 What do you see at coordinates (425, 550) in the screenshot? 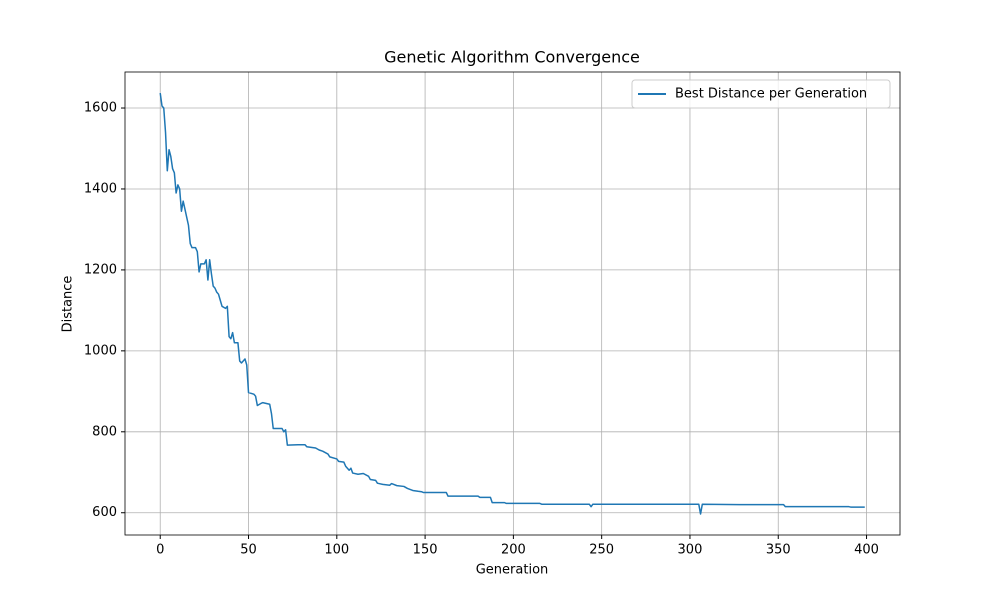
I see `x-tick-label: 150` at bounding box center [425, 550].